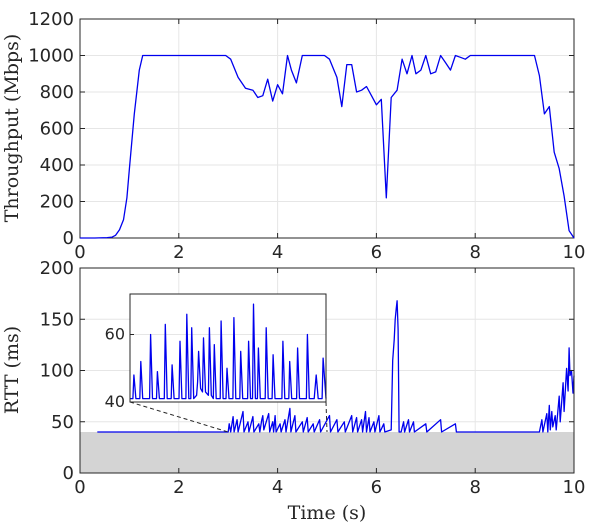 The height and width of the screenshot is (529, 598). Describe the element at coordinates (57, 371) in the screenshot. I see `y-tick-label: 100` at that location.